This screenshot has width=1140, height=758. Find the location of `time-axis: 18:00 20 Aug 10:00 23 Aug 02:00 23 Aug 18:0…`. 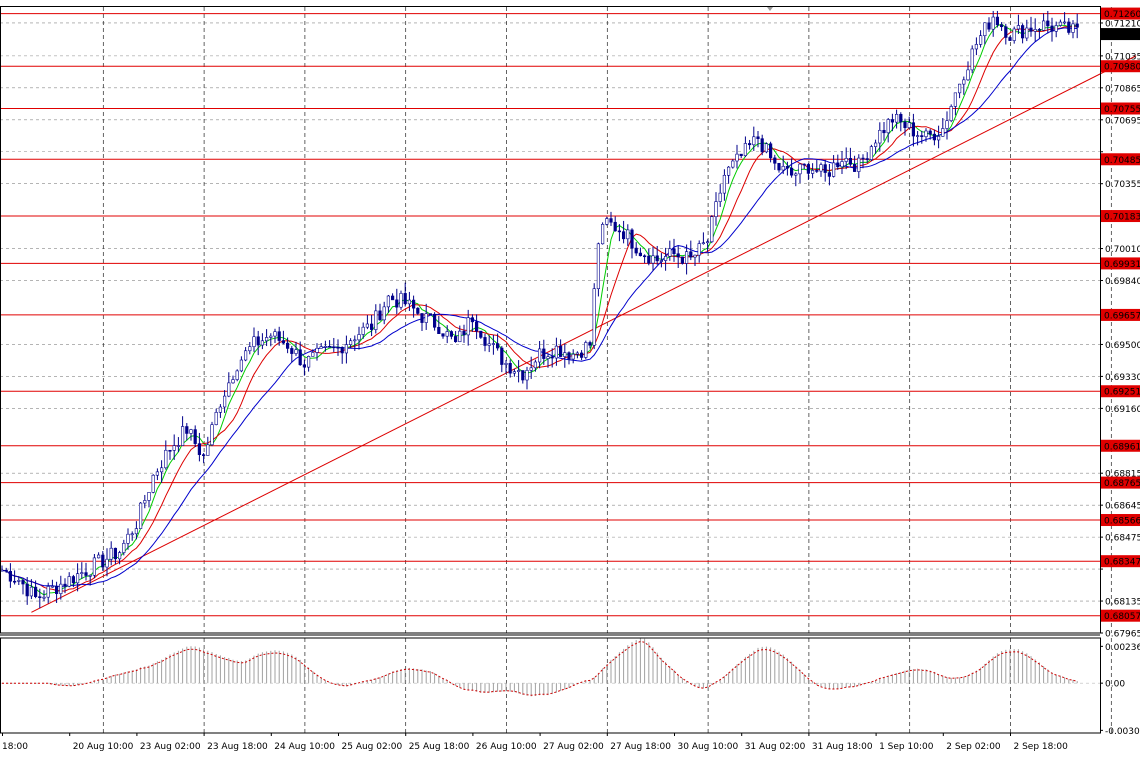

time-axis: 18:00 20 Aug 10:00 23 Aug 02:00 23 Aug 18:0… is located at coordinates (535, 742).